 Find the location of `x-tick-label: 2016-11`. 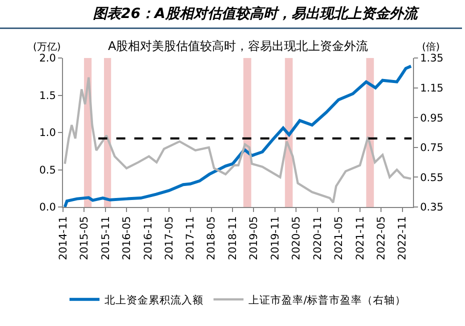

x-tick-label: 2016-11 is located at coordinates (148, 238).